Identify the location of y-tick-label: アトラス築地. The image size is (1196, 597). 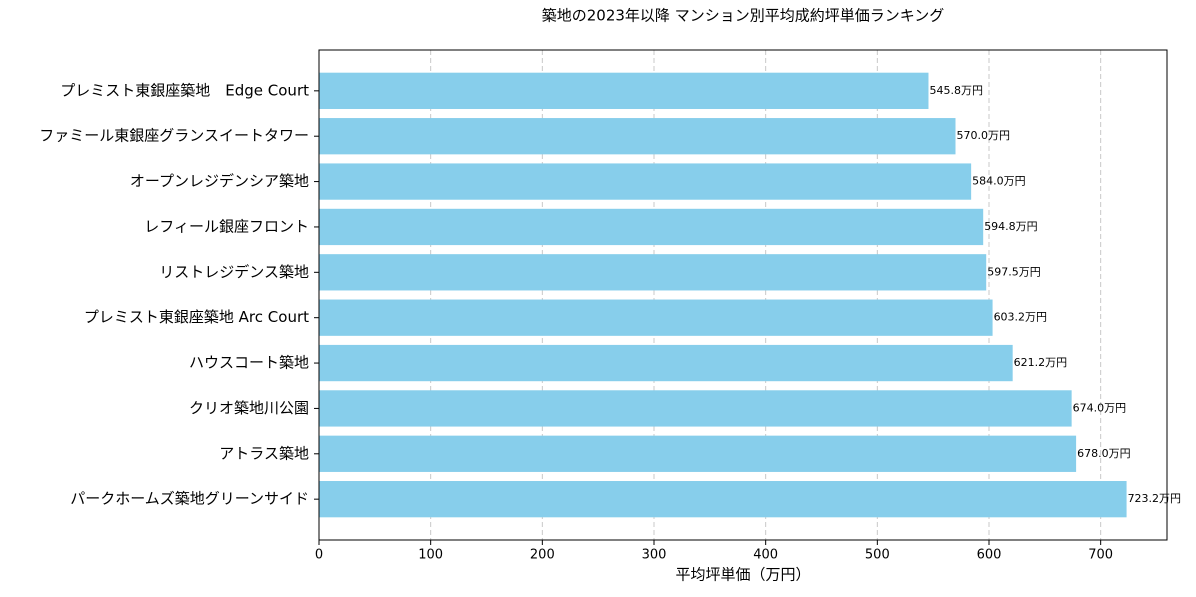
(264, 453).